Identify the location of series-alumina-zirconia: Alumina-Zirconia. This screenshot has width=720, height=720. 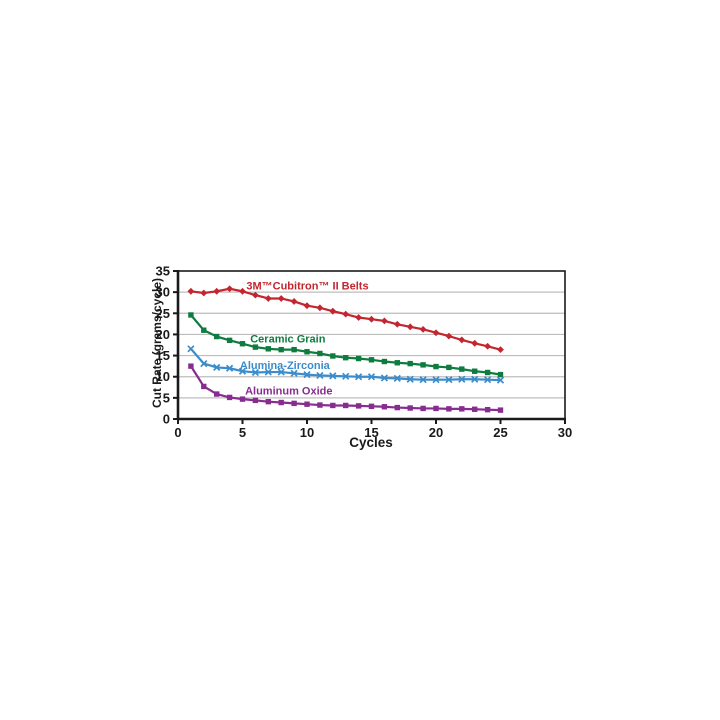
(346, 364).